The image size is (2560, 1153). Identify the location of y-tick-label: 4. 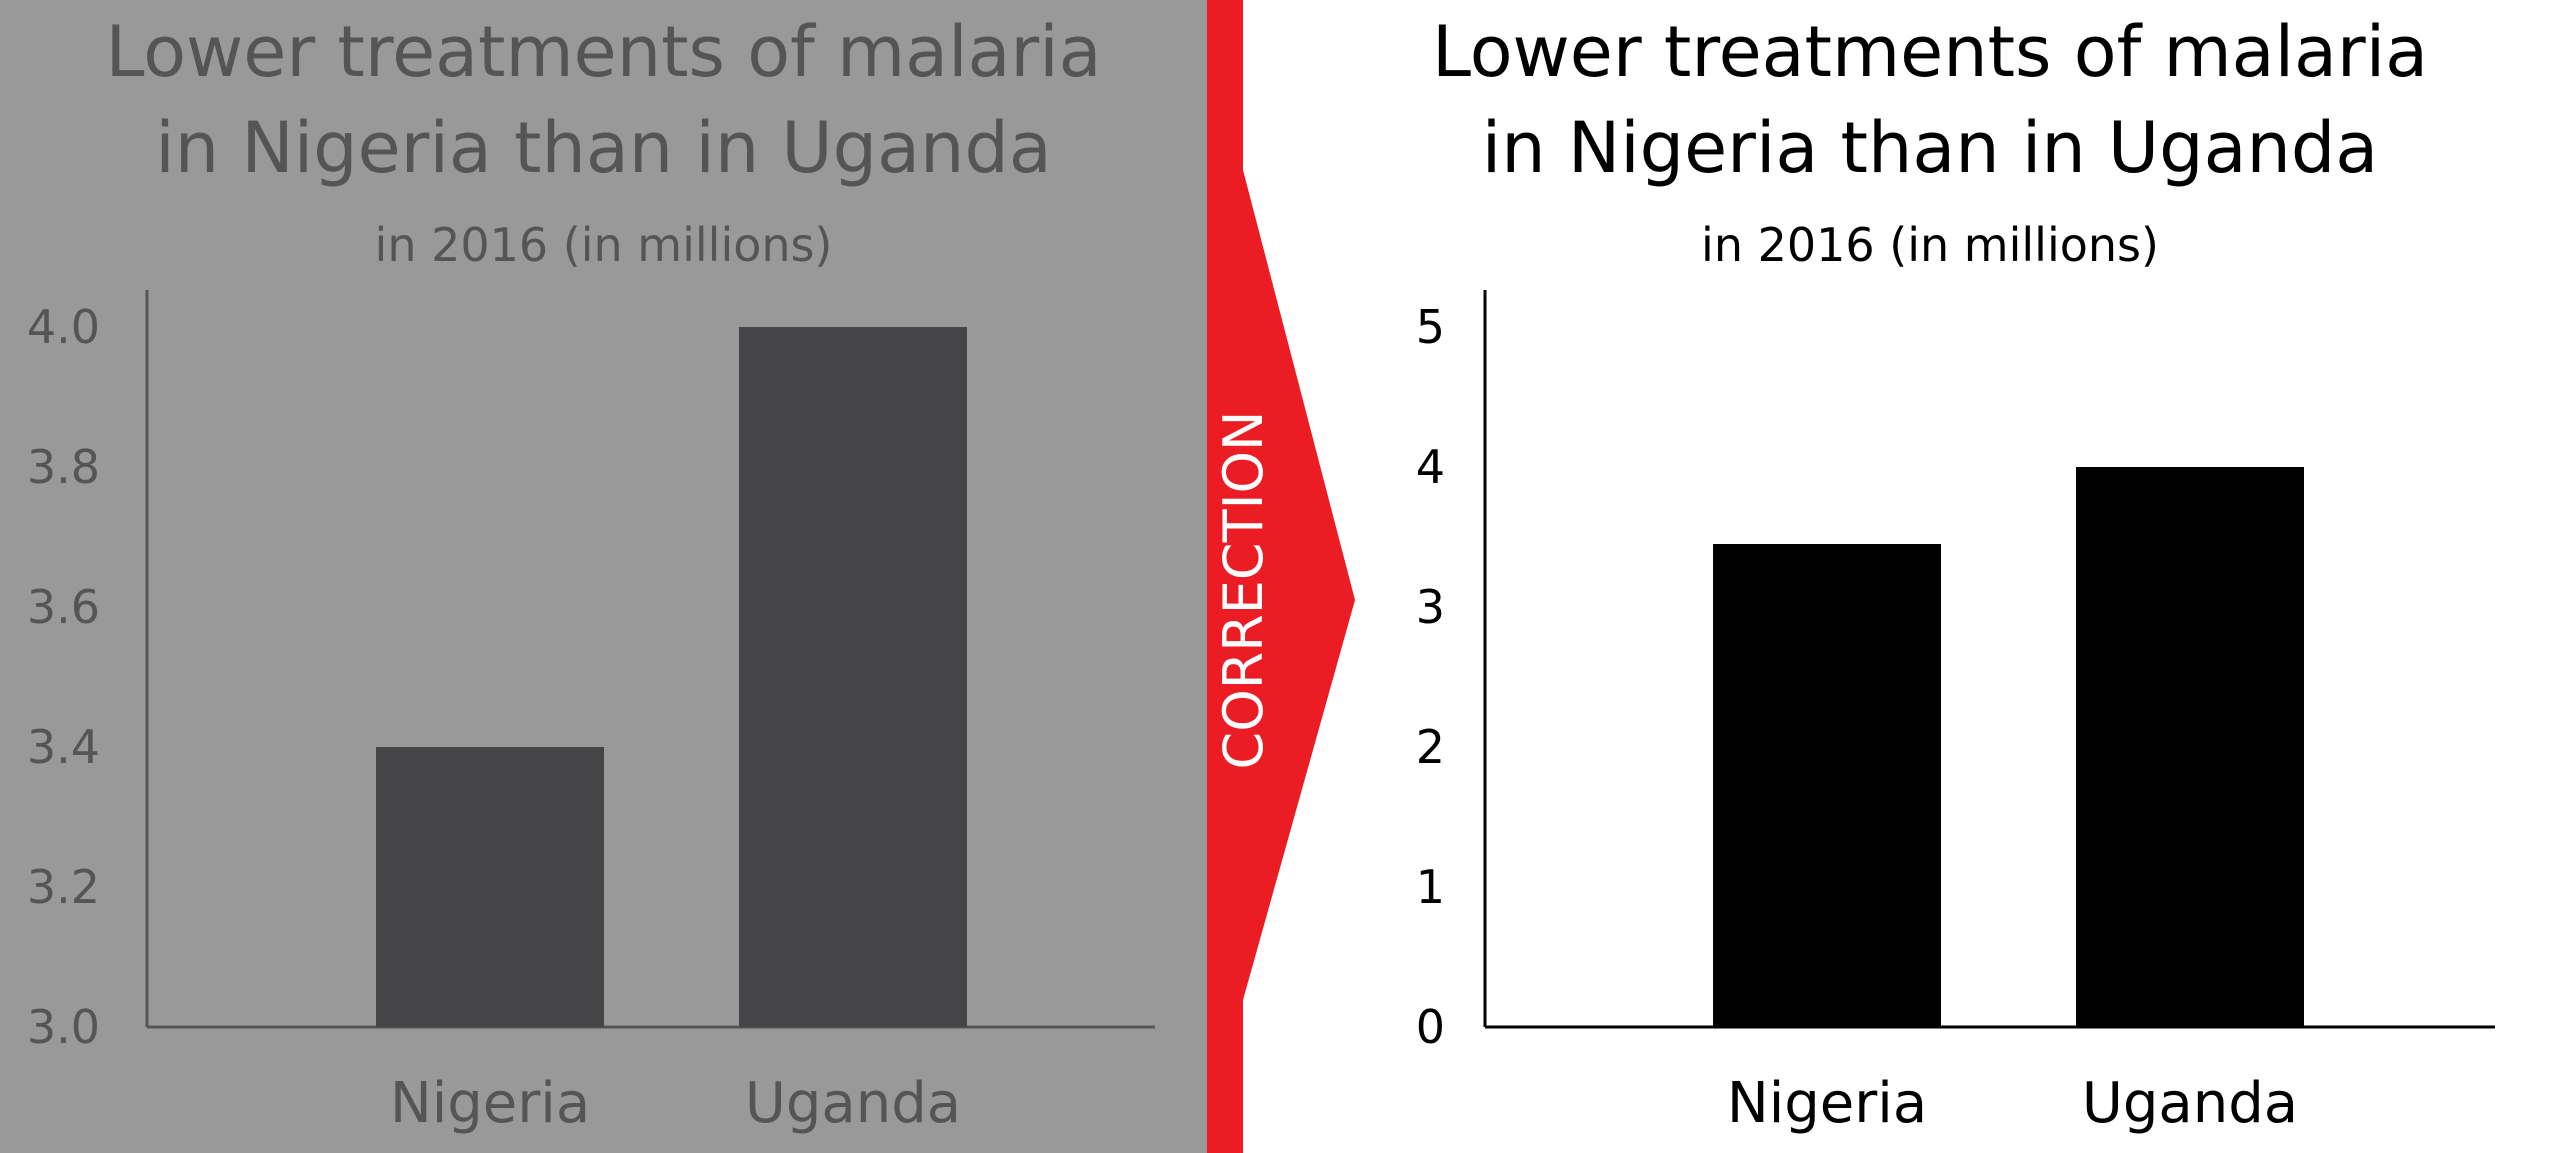
(1430, 467).